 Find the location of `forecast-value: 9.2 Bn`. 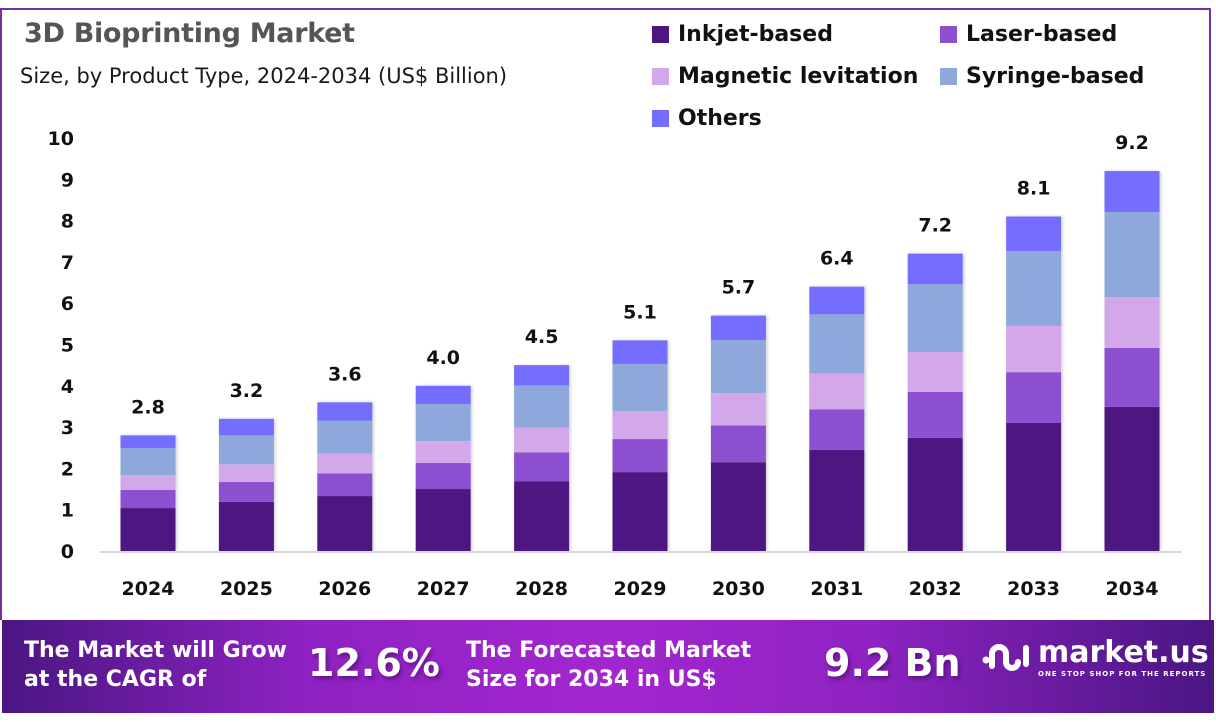

forecast-value: 9.2 Bn is located at coordinates (892, 663).